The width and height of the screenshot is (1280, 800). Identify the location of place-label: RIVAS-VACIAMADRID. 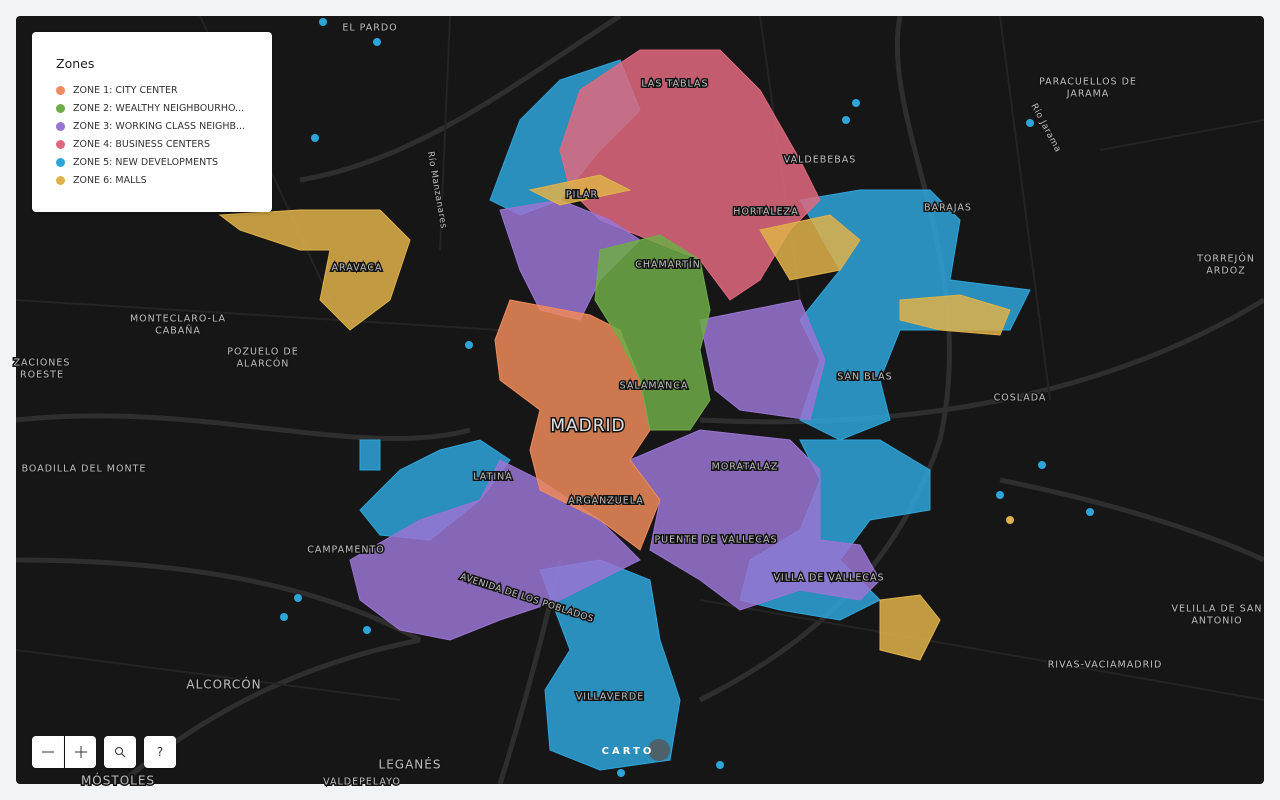
(1105, 665).